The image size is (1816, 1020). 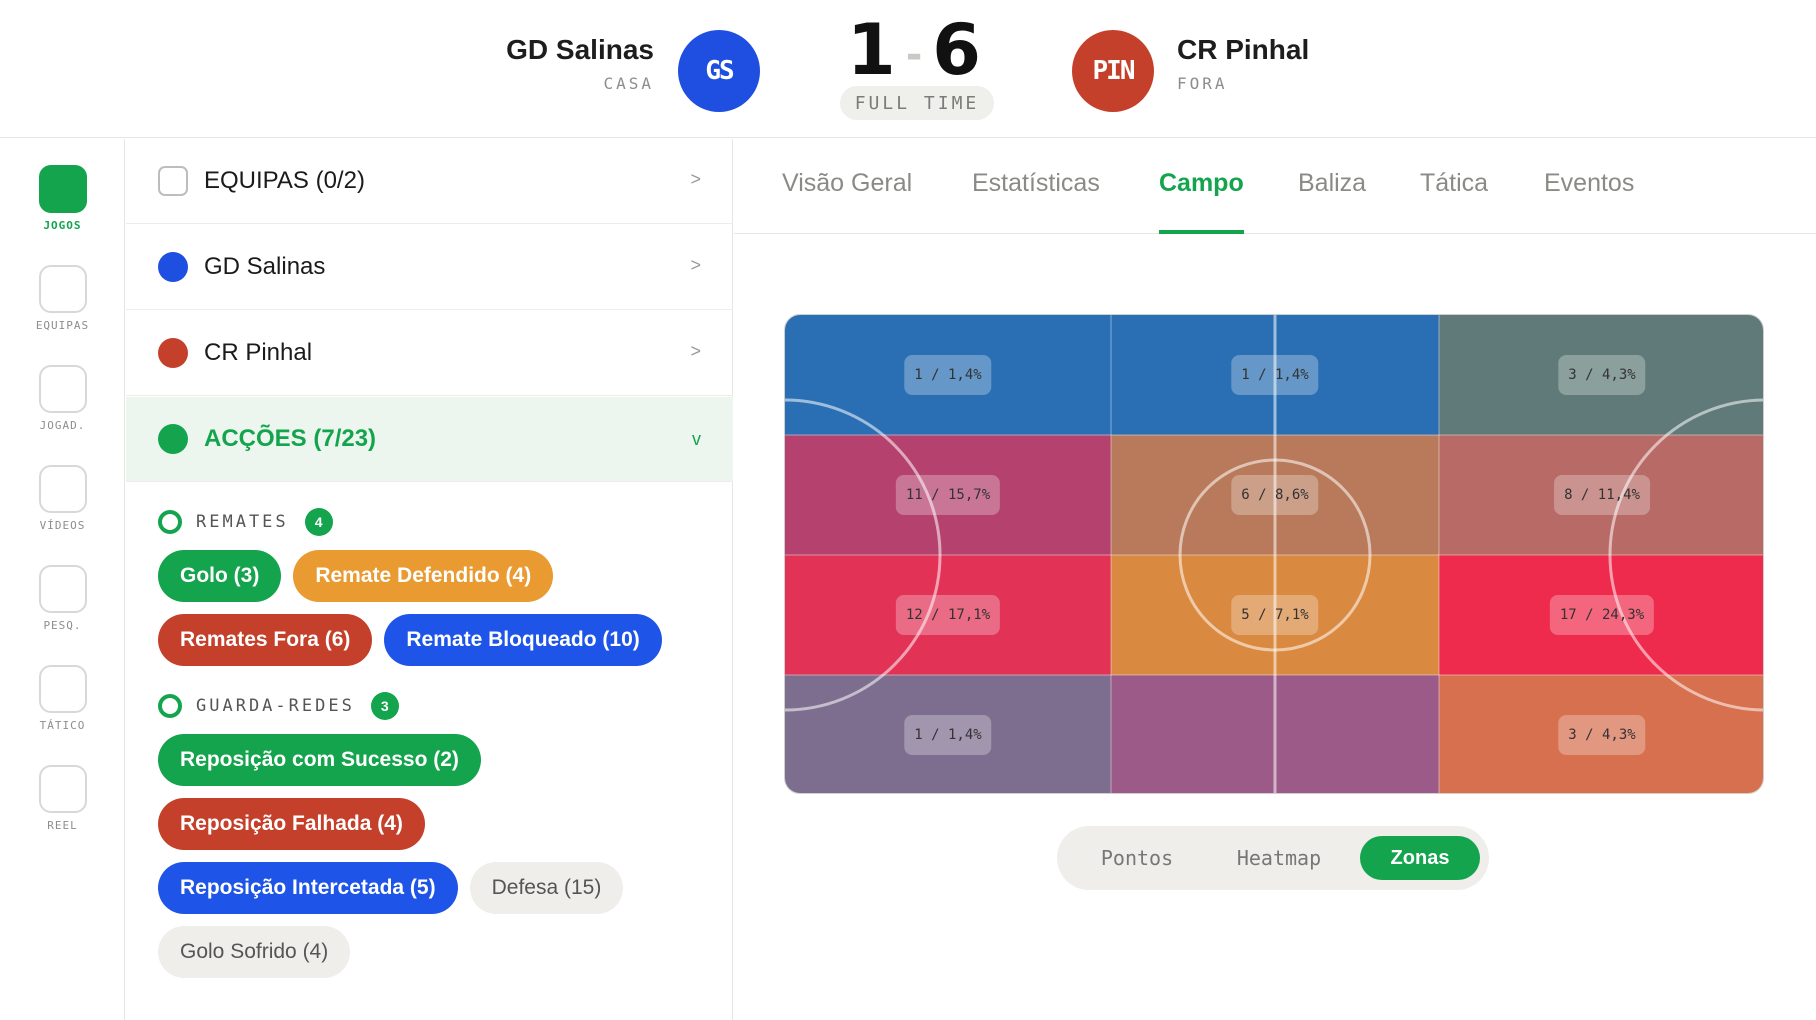 I want to click on filter-chip: Remate Defendido (4), so click(x=423, y=576).